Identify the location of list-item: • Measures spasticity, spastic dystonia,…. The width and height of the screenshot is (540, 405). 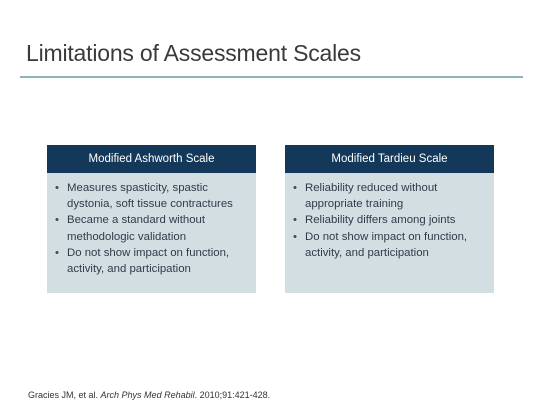
(152, 196).